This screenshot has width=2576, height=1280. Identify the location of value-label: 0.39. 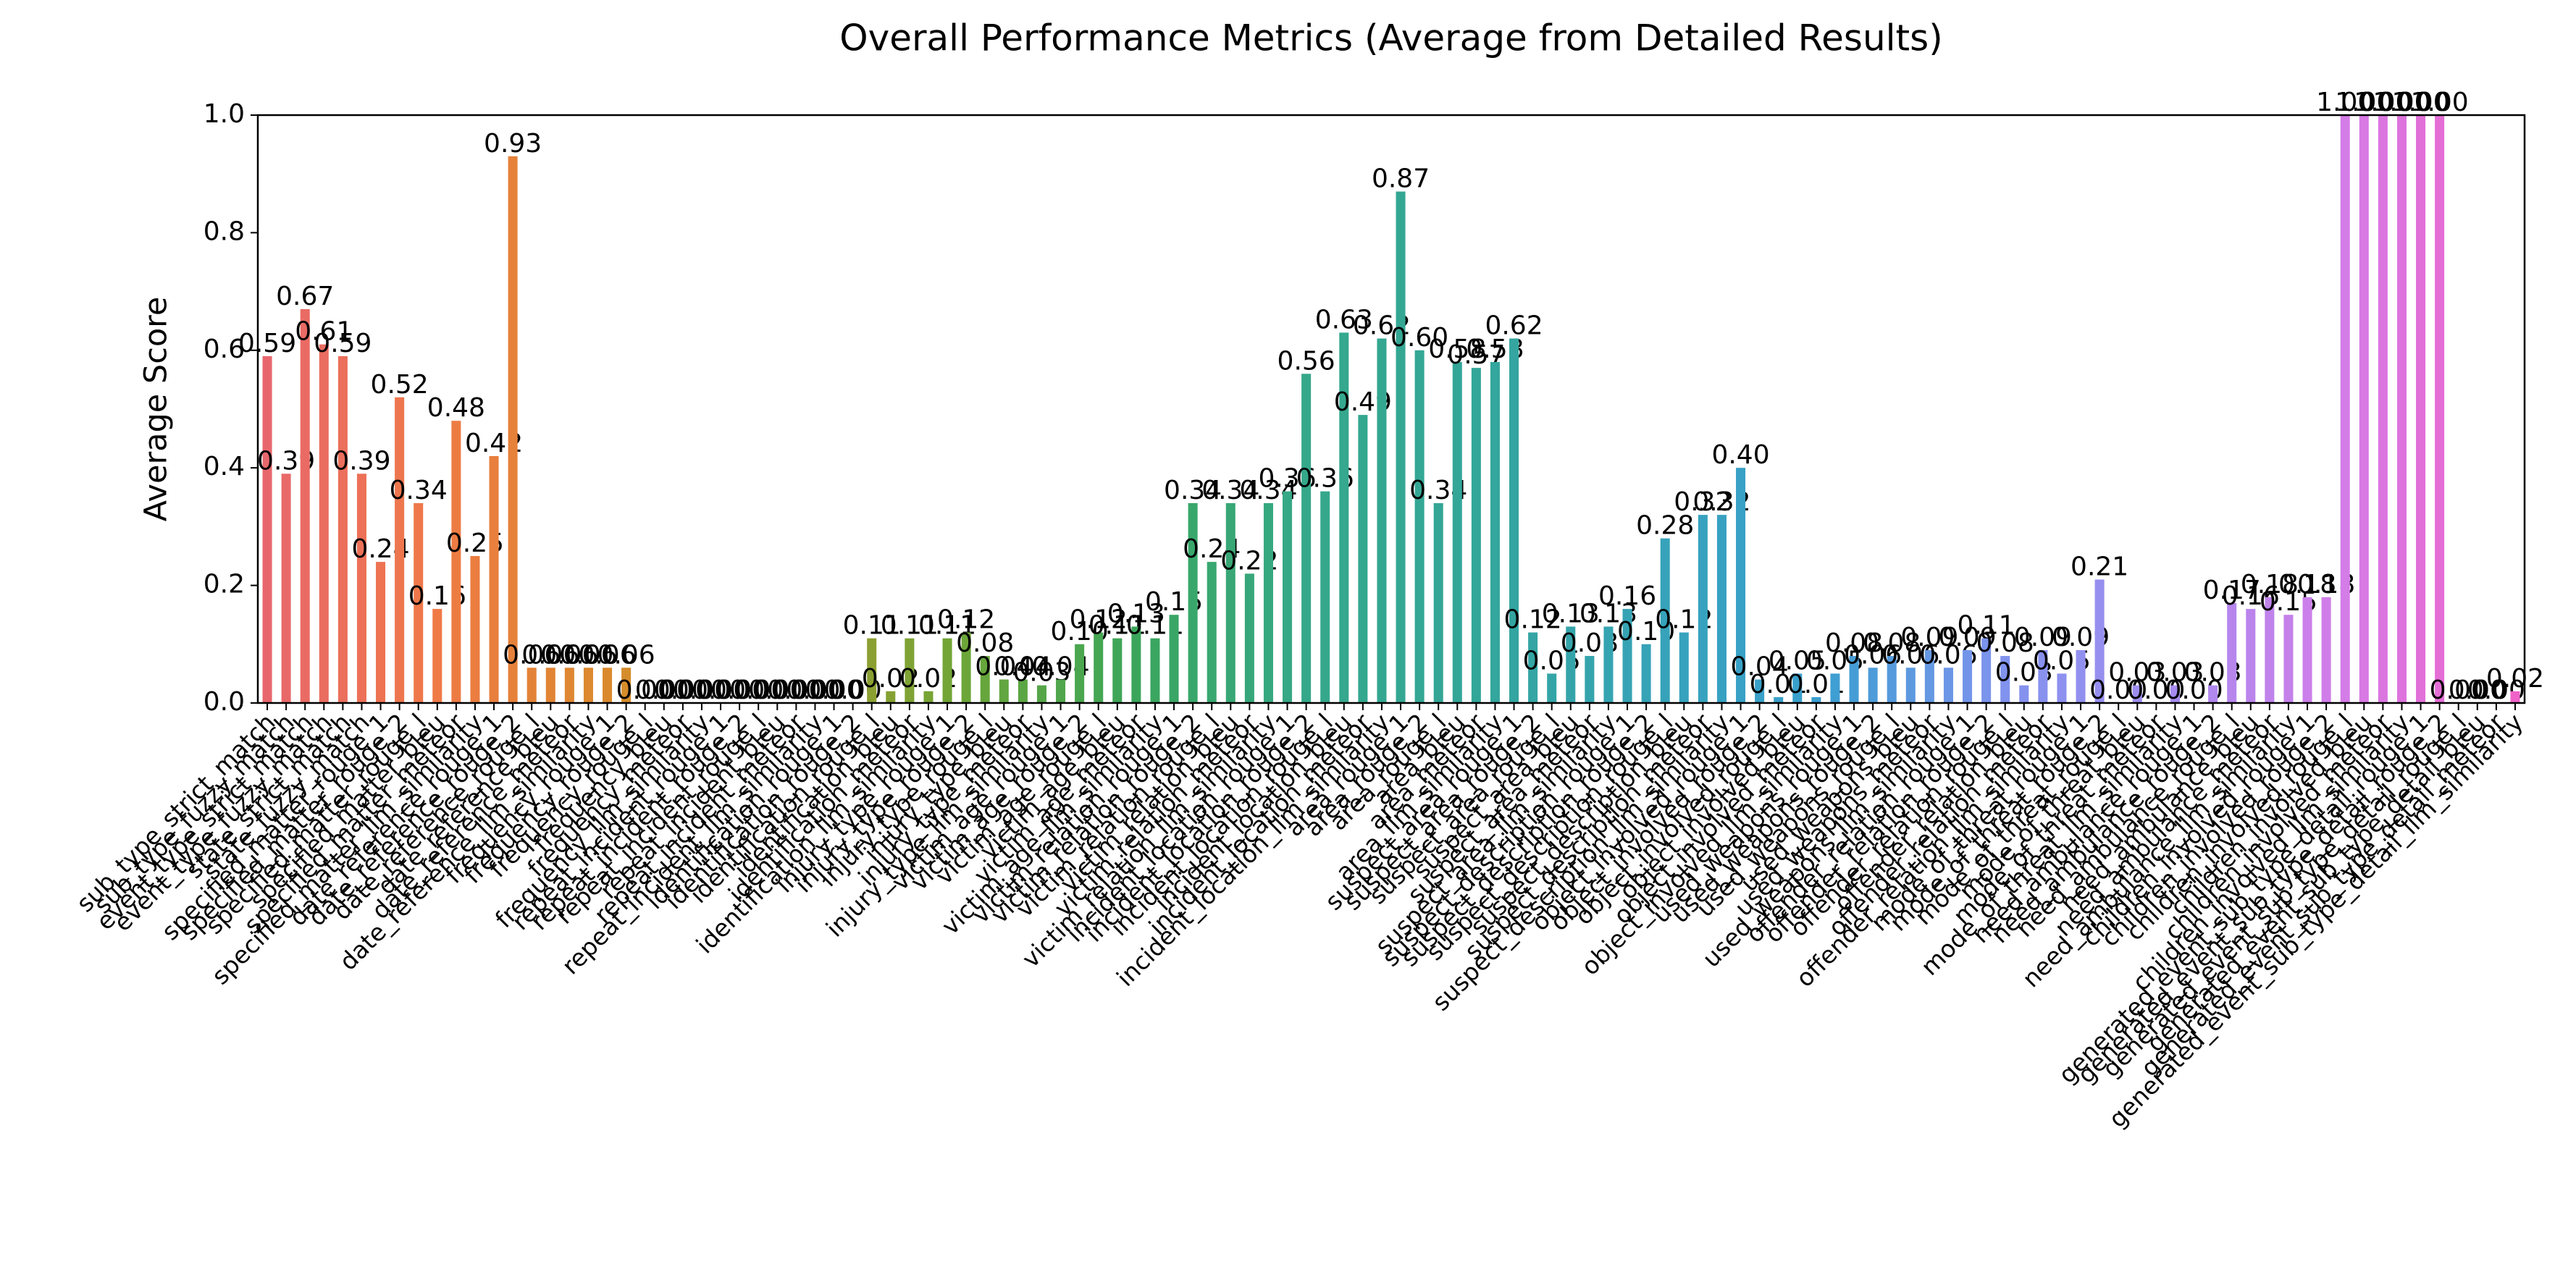
(361, 461).